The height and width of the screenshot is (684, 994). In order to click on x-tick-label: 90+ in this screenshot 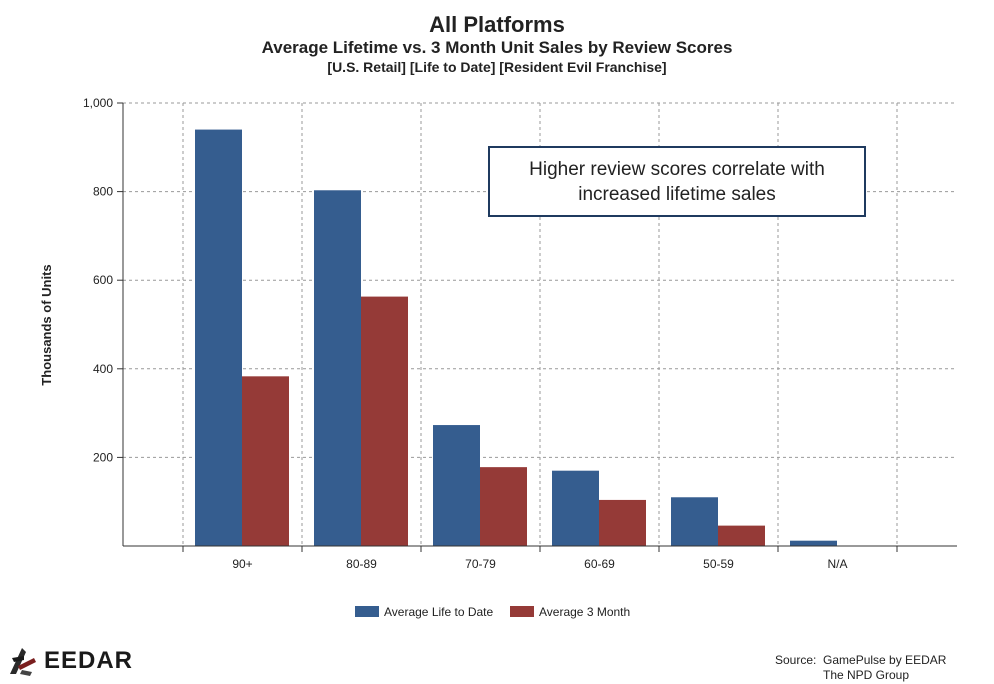, I will do `click(242, 564)`.